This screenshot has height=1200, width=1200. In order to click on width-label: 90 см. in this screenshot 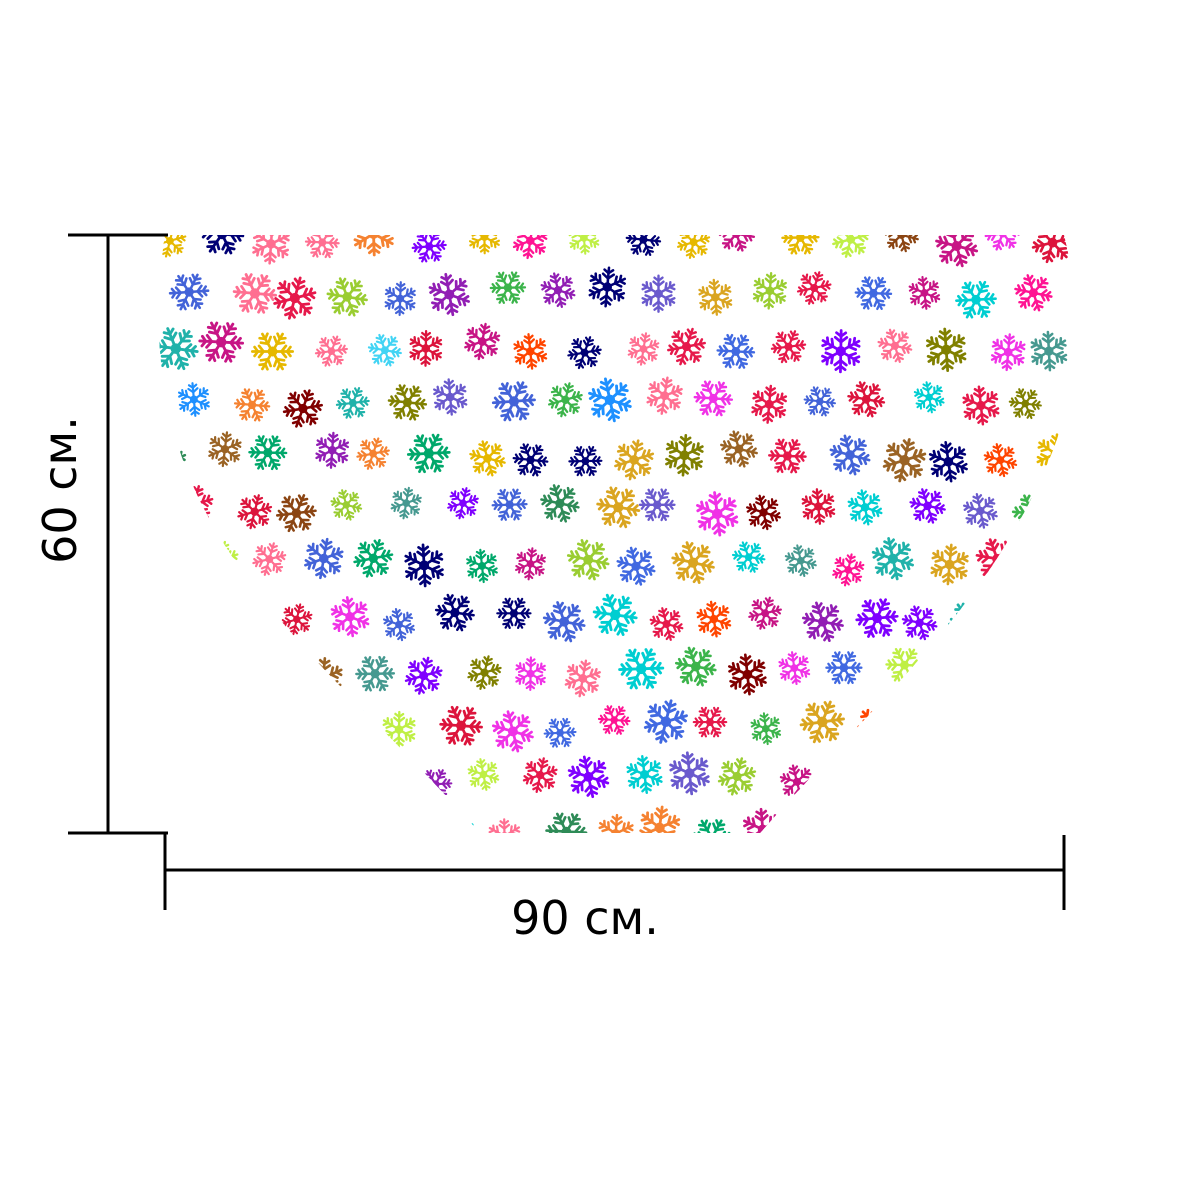, I will do `click(585, 918)`.